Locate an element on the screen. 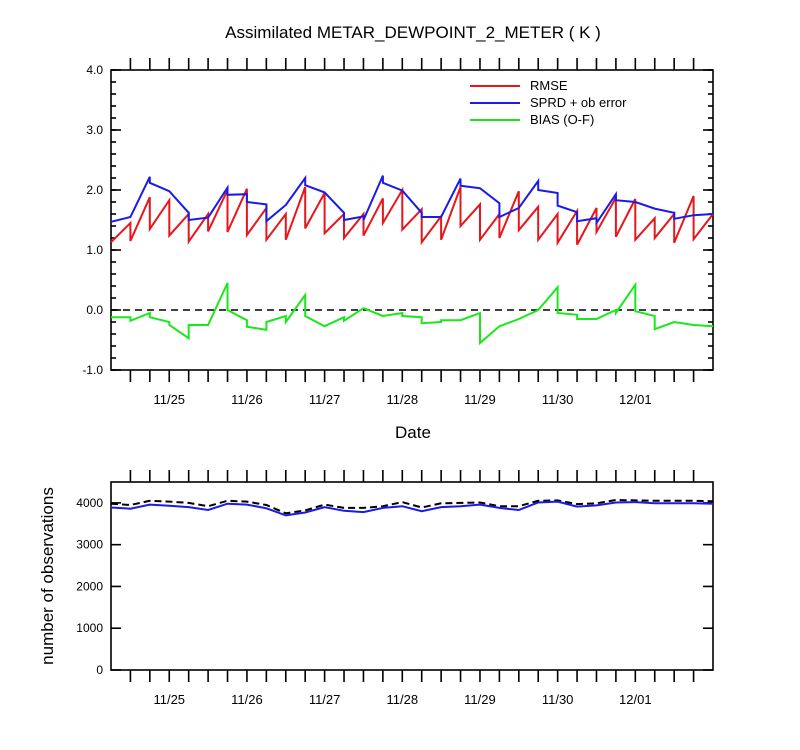  y-tick-label: 2.0 is located at coordinates (94, 190).